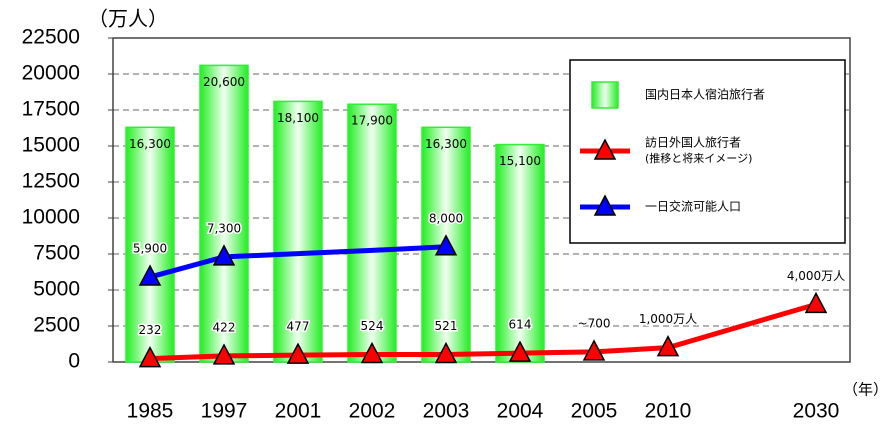 The image size is (890, 432). I want to click on y-tick-label: 0, so click(74, 361).